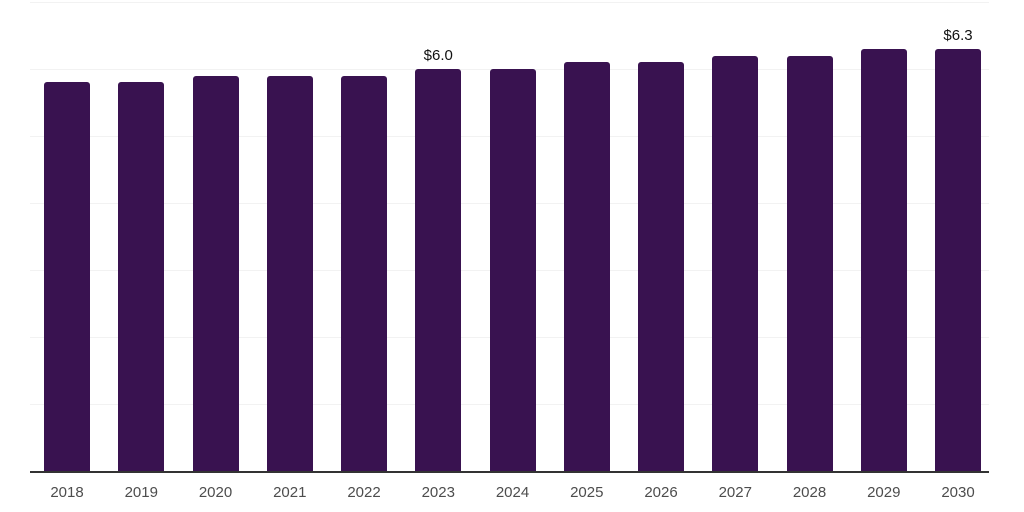 Image resolution: width=1024 pixels, height=512 pixels. Describe the element at coordinates (289, 273) in the screenshot. I see `bar-2021` at that location.